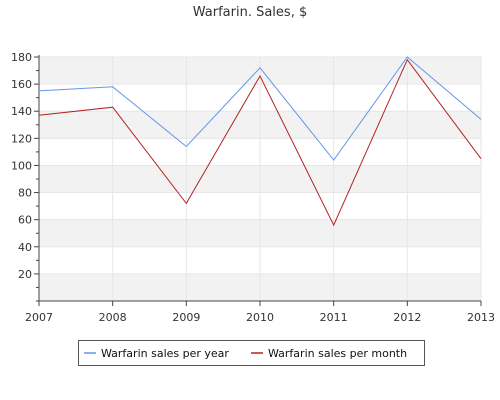 Image resolution: width=500 pixels, height=400 pixels. Describe the element at coordinates (39, 317) in the screenshot. I see `x-tick-label: 2007` at that location.